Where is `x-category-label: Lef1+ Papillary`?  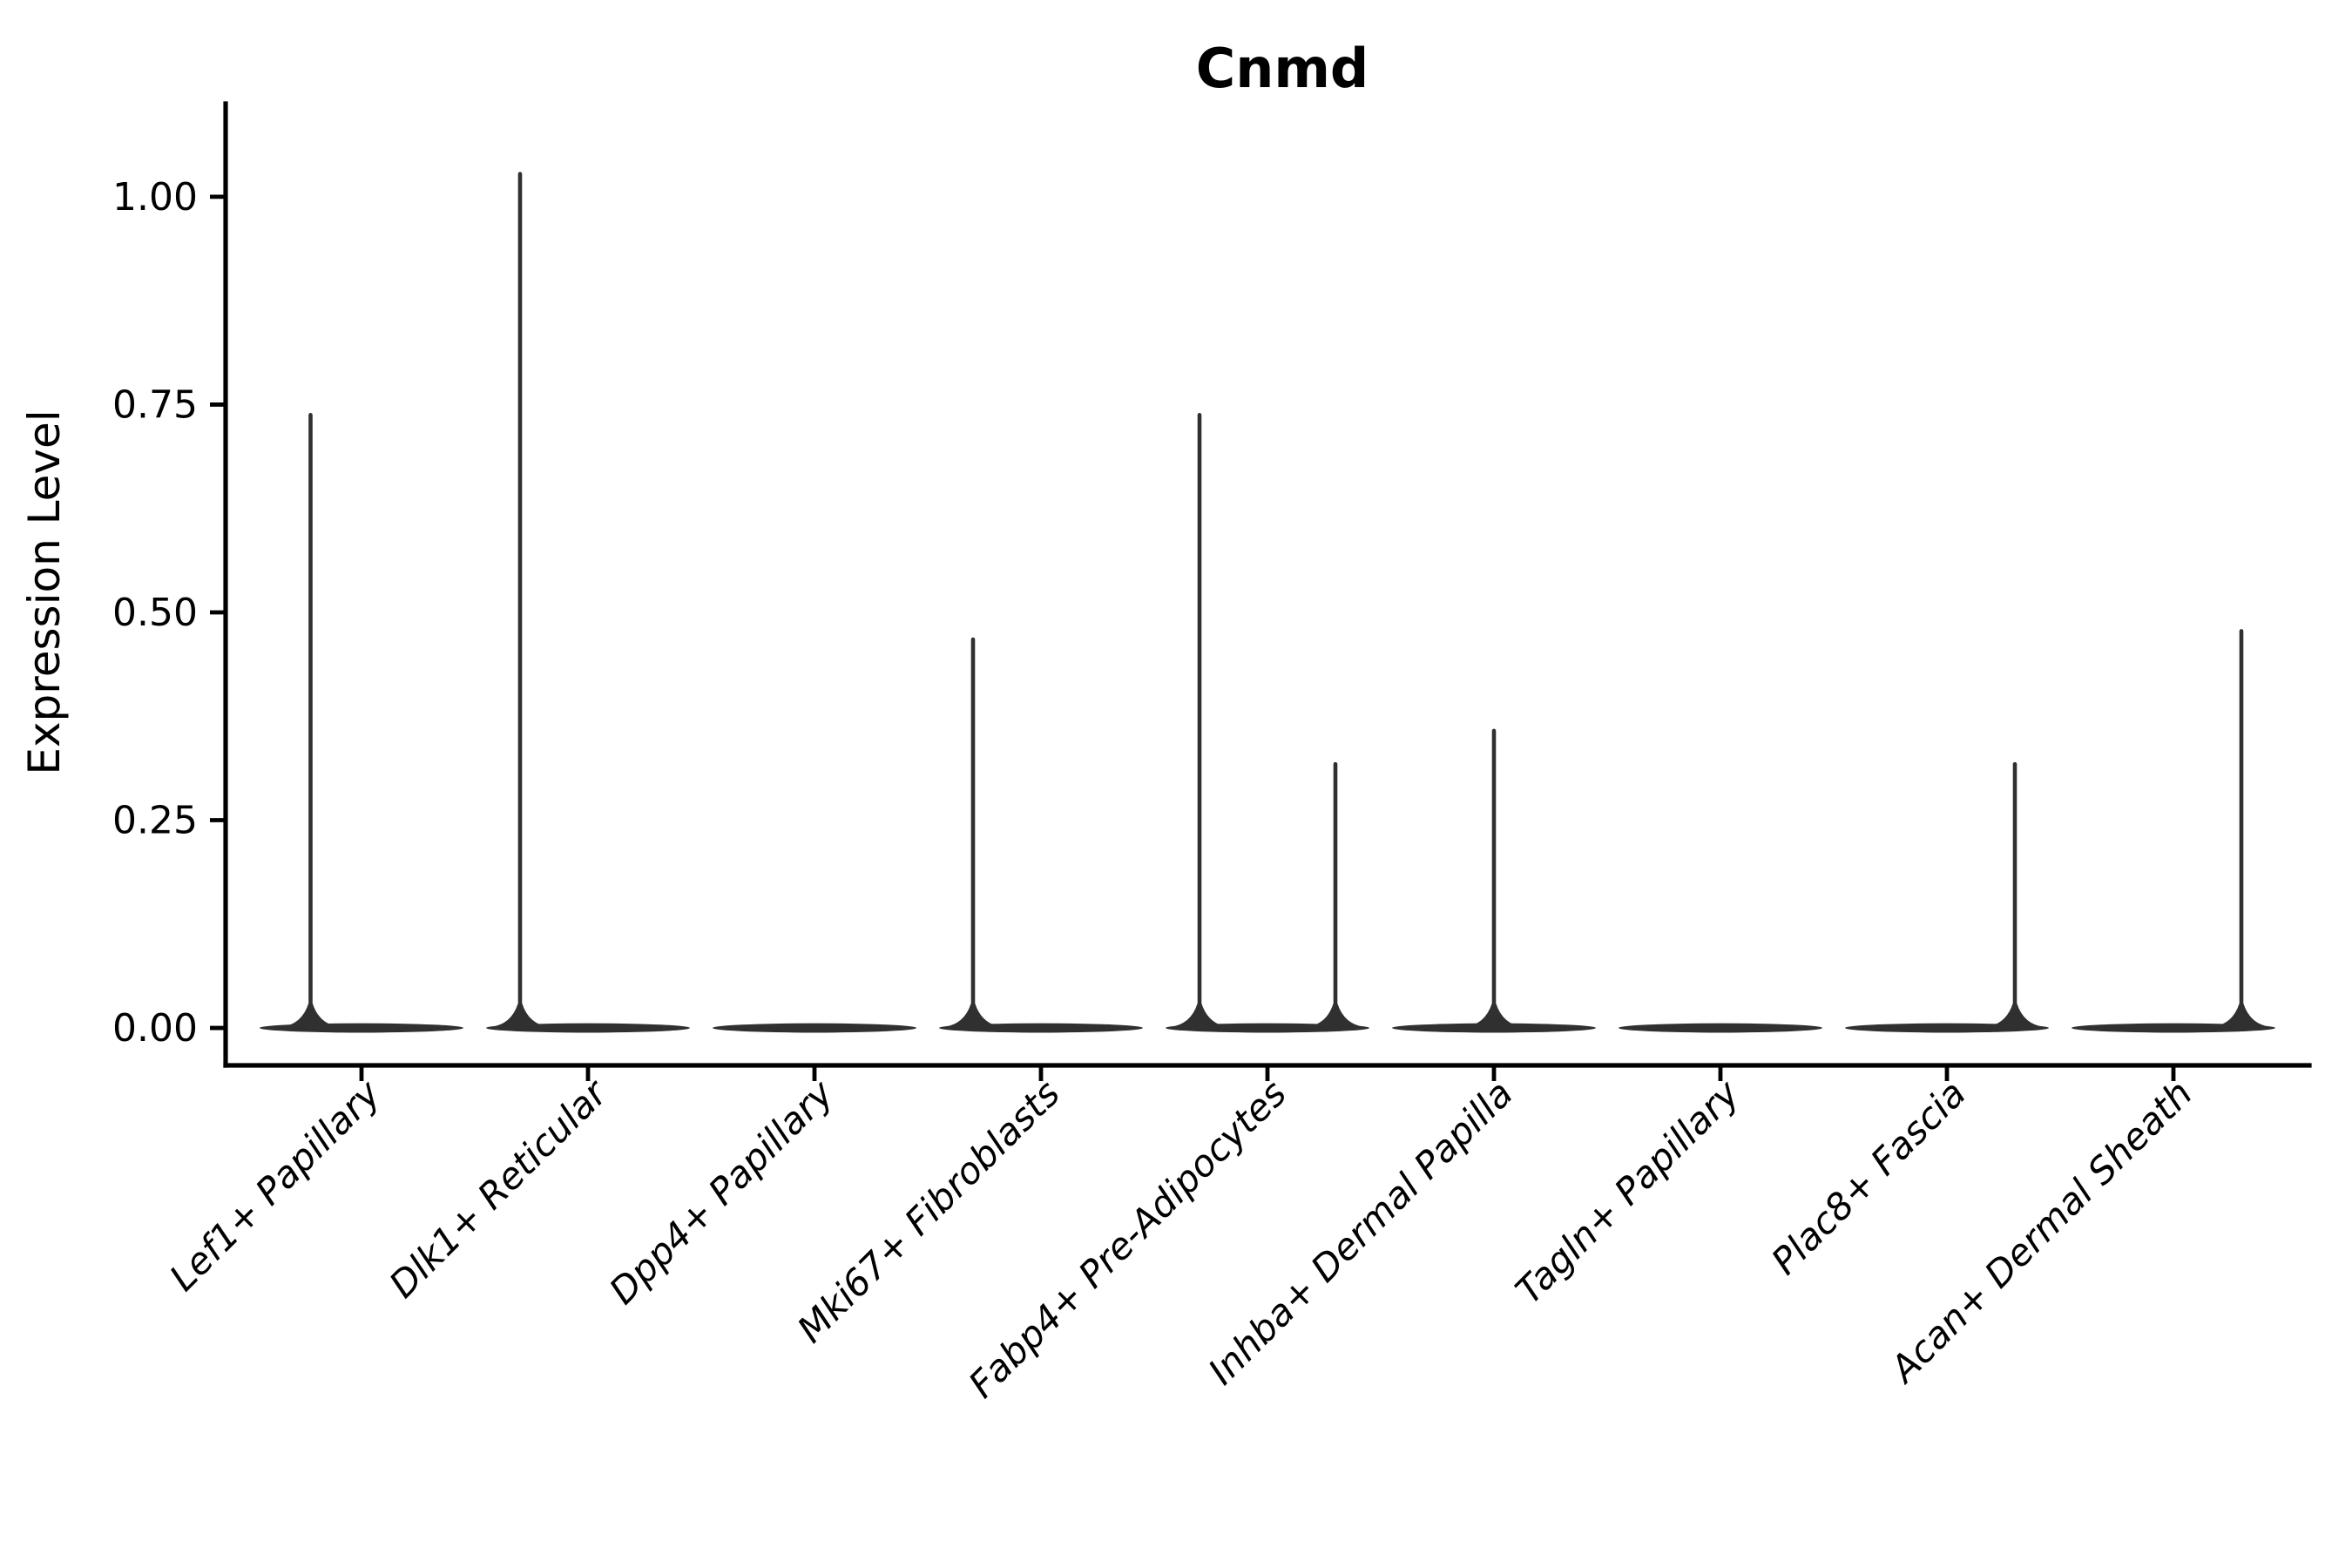 x-category-label: Lef1+ Papillary is located at coordinates (275, 1185).